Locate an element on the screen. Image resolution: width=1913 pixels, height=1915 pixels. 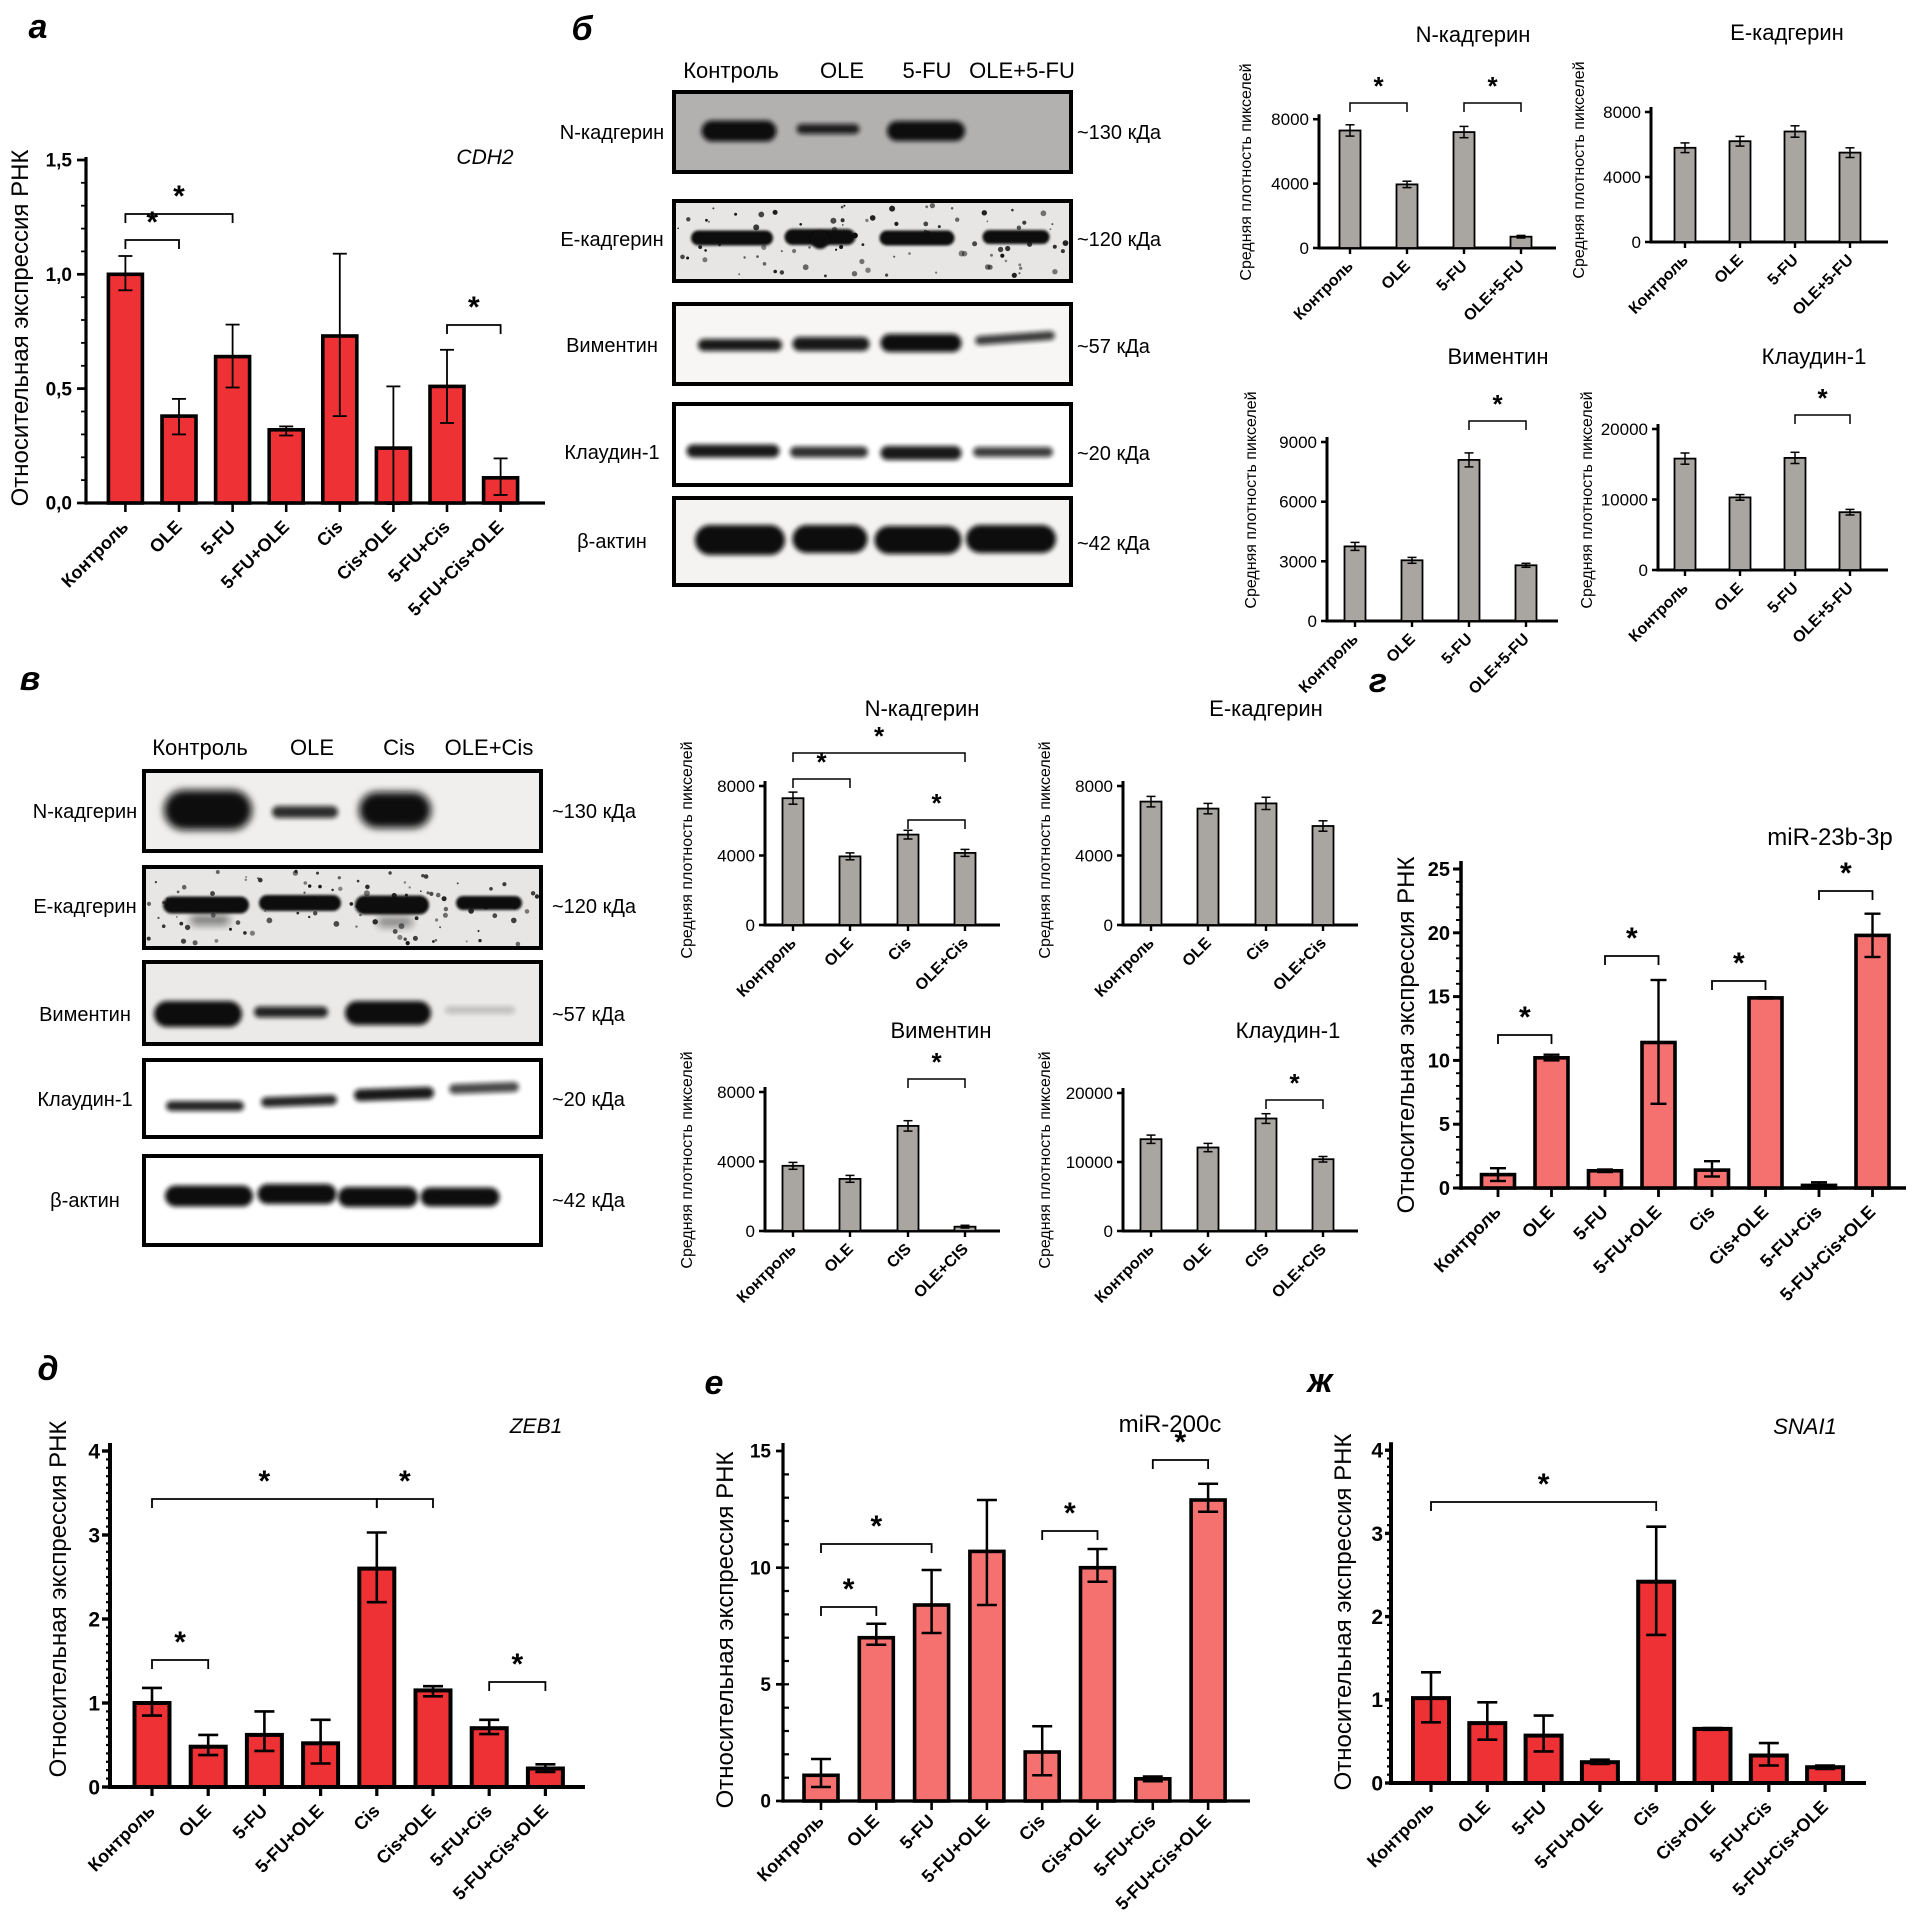
svg-text: 5-FU is located at coordinates (927, 70).